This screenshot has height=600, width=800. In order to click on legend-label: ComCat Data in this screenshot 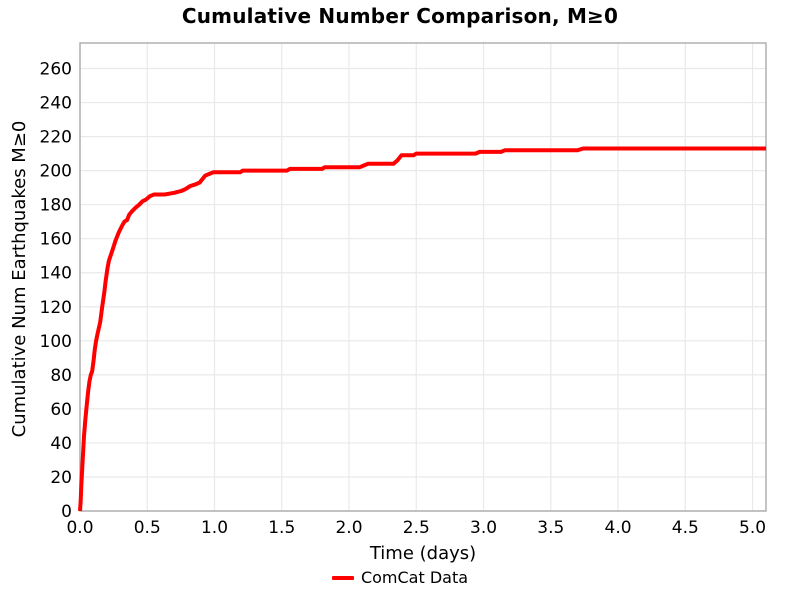, I will do `click(414, 577)`.